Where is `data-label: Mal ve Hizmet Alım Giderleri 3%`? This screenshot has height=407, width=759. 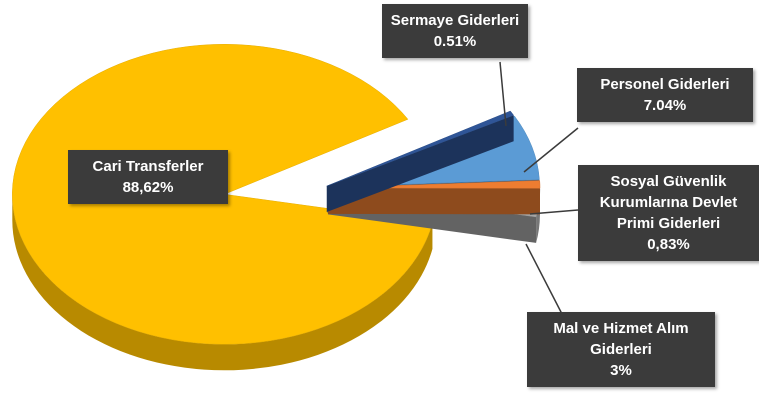
data-label: Mal ve Hizmet Alım Giderleri 3% is located at coordinates (621, 349).